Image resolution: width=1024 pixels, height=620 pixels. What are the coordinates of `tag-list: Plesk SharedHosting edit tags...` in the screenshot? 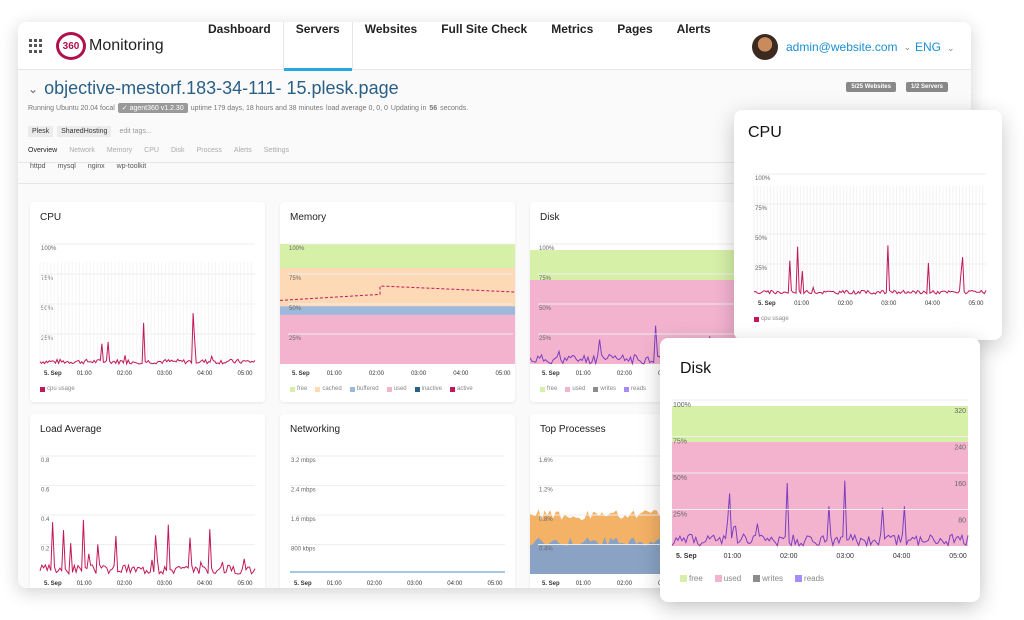 It's located at (493, 131).